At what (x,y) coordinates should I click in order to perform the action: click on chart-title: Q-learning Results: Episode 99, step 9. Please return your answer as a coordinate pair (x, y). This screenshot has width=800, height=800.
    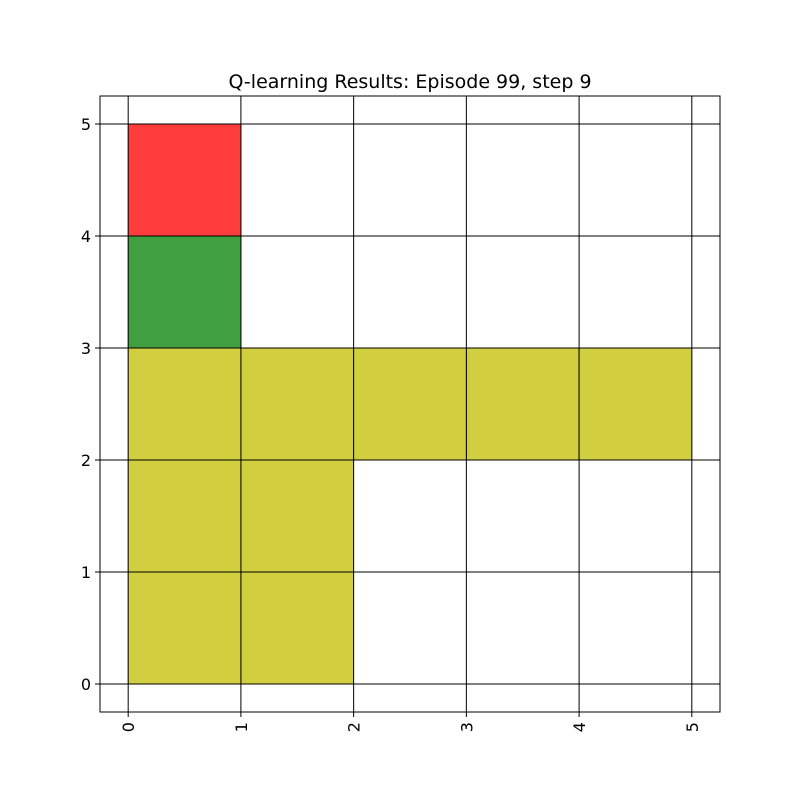
    Looking at the image, I should click on (409, 82).